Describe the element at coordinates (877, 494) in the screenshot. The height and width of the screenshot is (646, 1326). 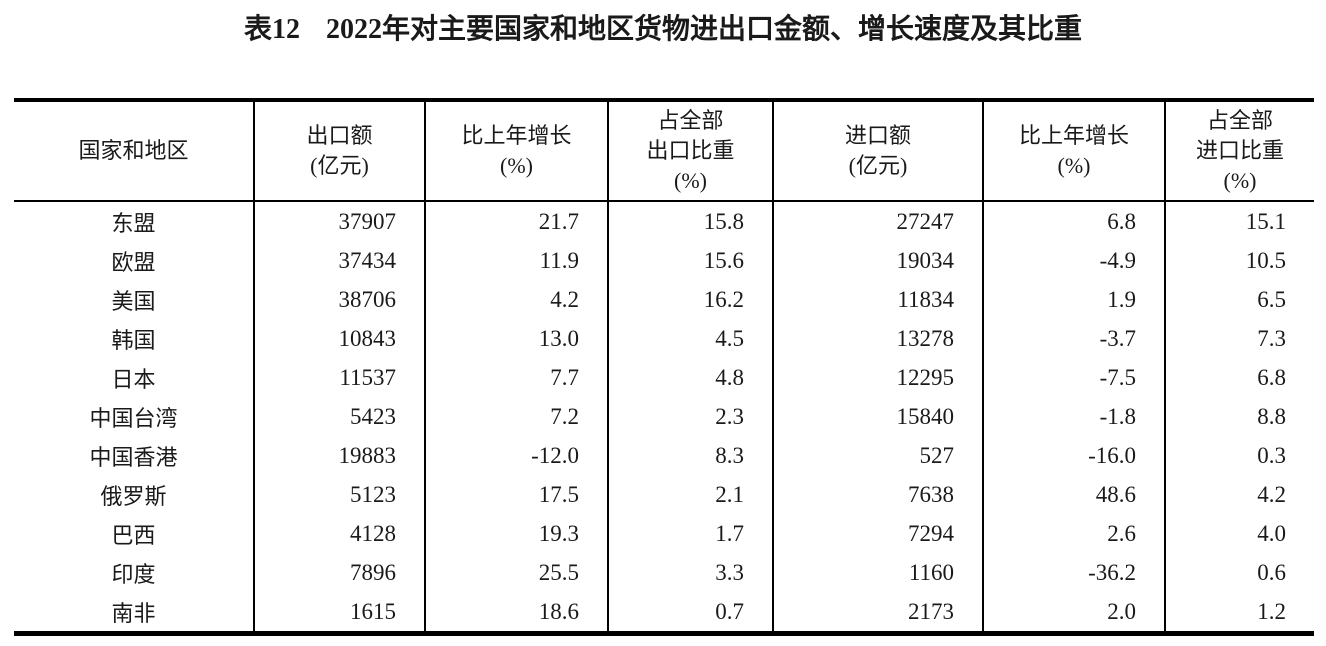
I see `value-cell: 7638` at that location.